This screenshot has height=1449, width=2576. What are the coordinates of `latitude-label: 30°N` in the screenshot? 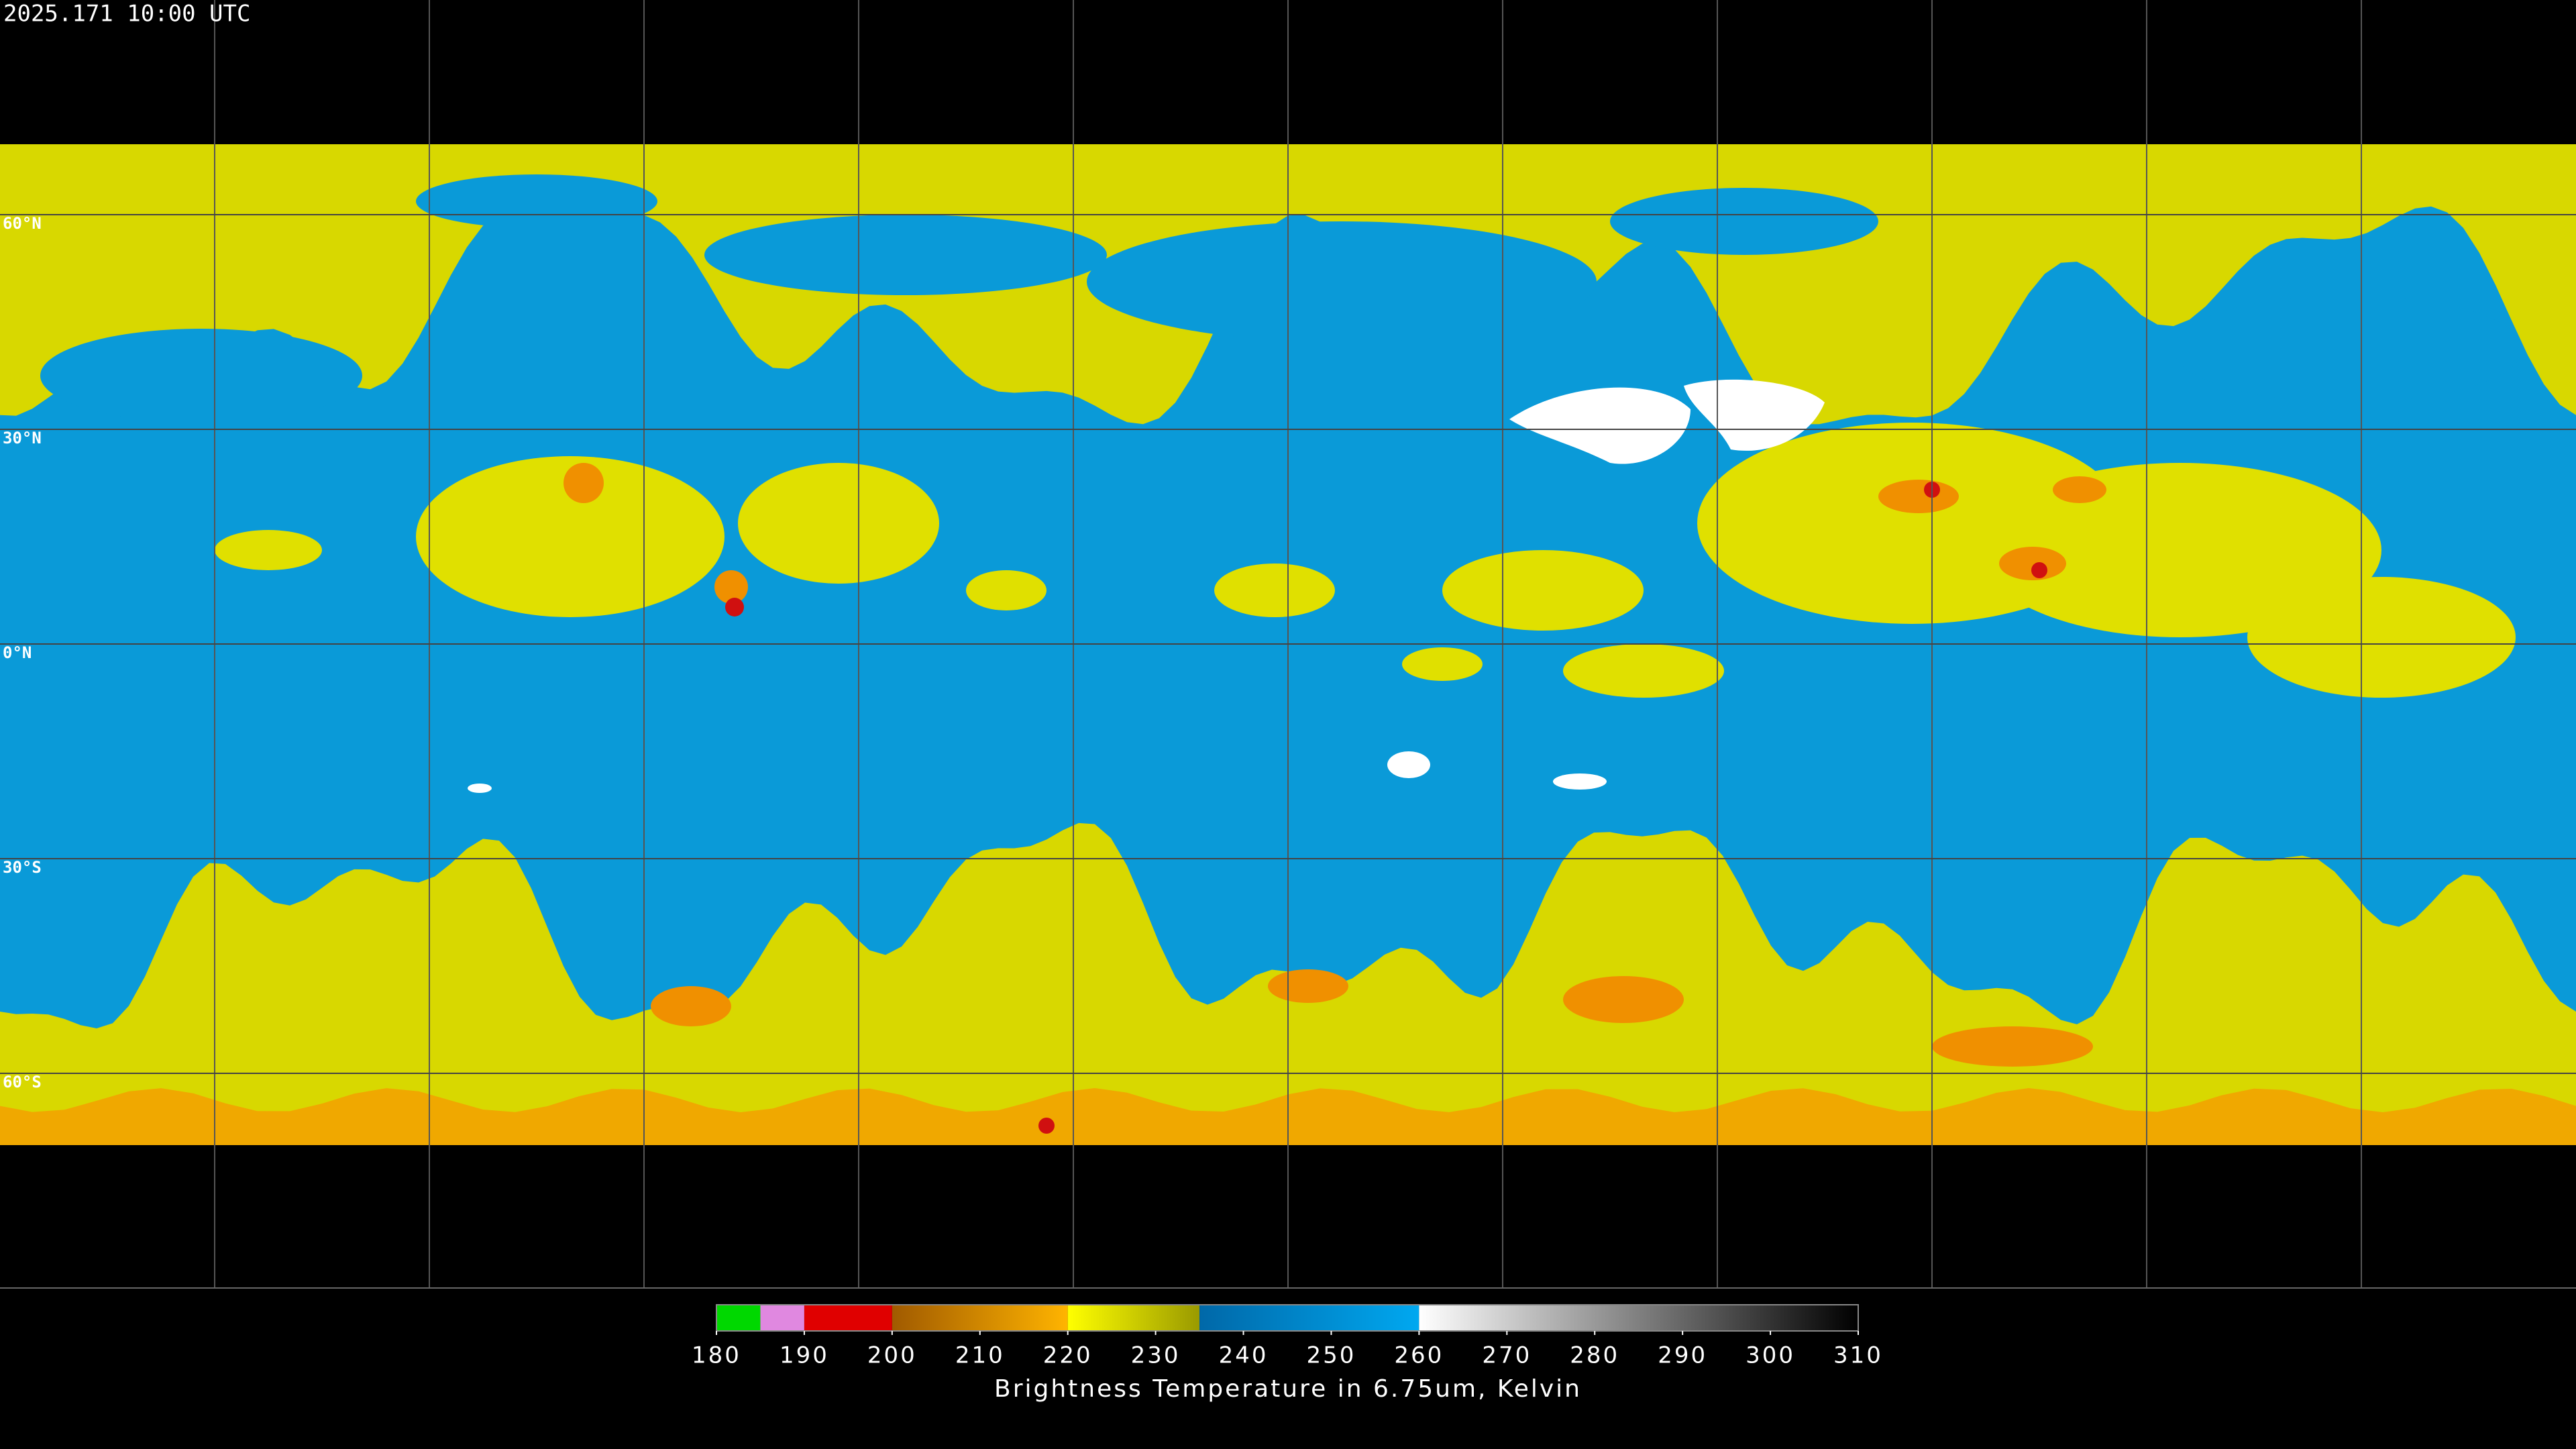 It's located at (22, 438).